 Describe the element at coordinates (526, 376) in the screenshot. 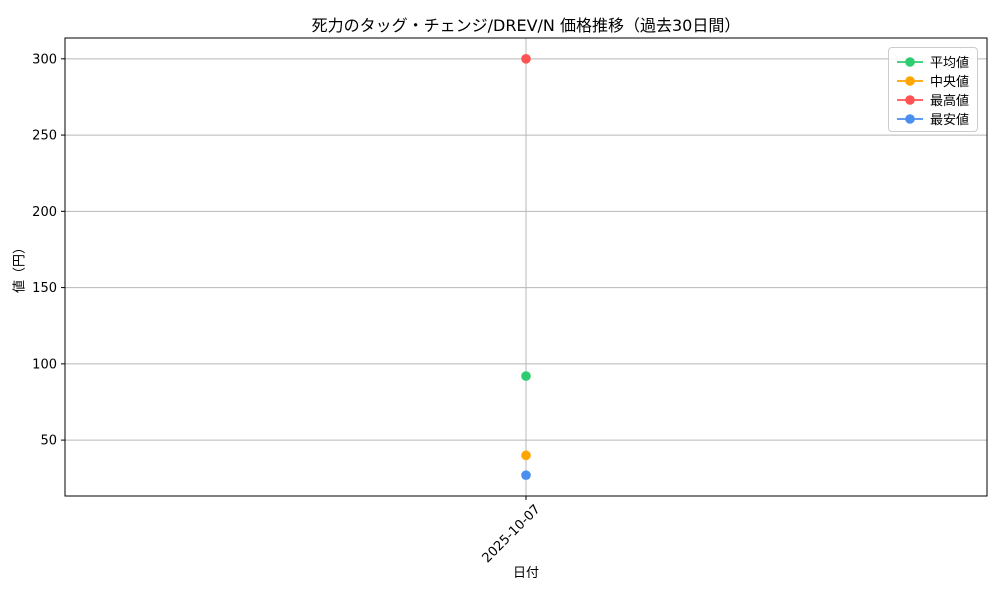

I see `marker-mean` at that location.